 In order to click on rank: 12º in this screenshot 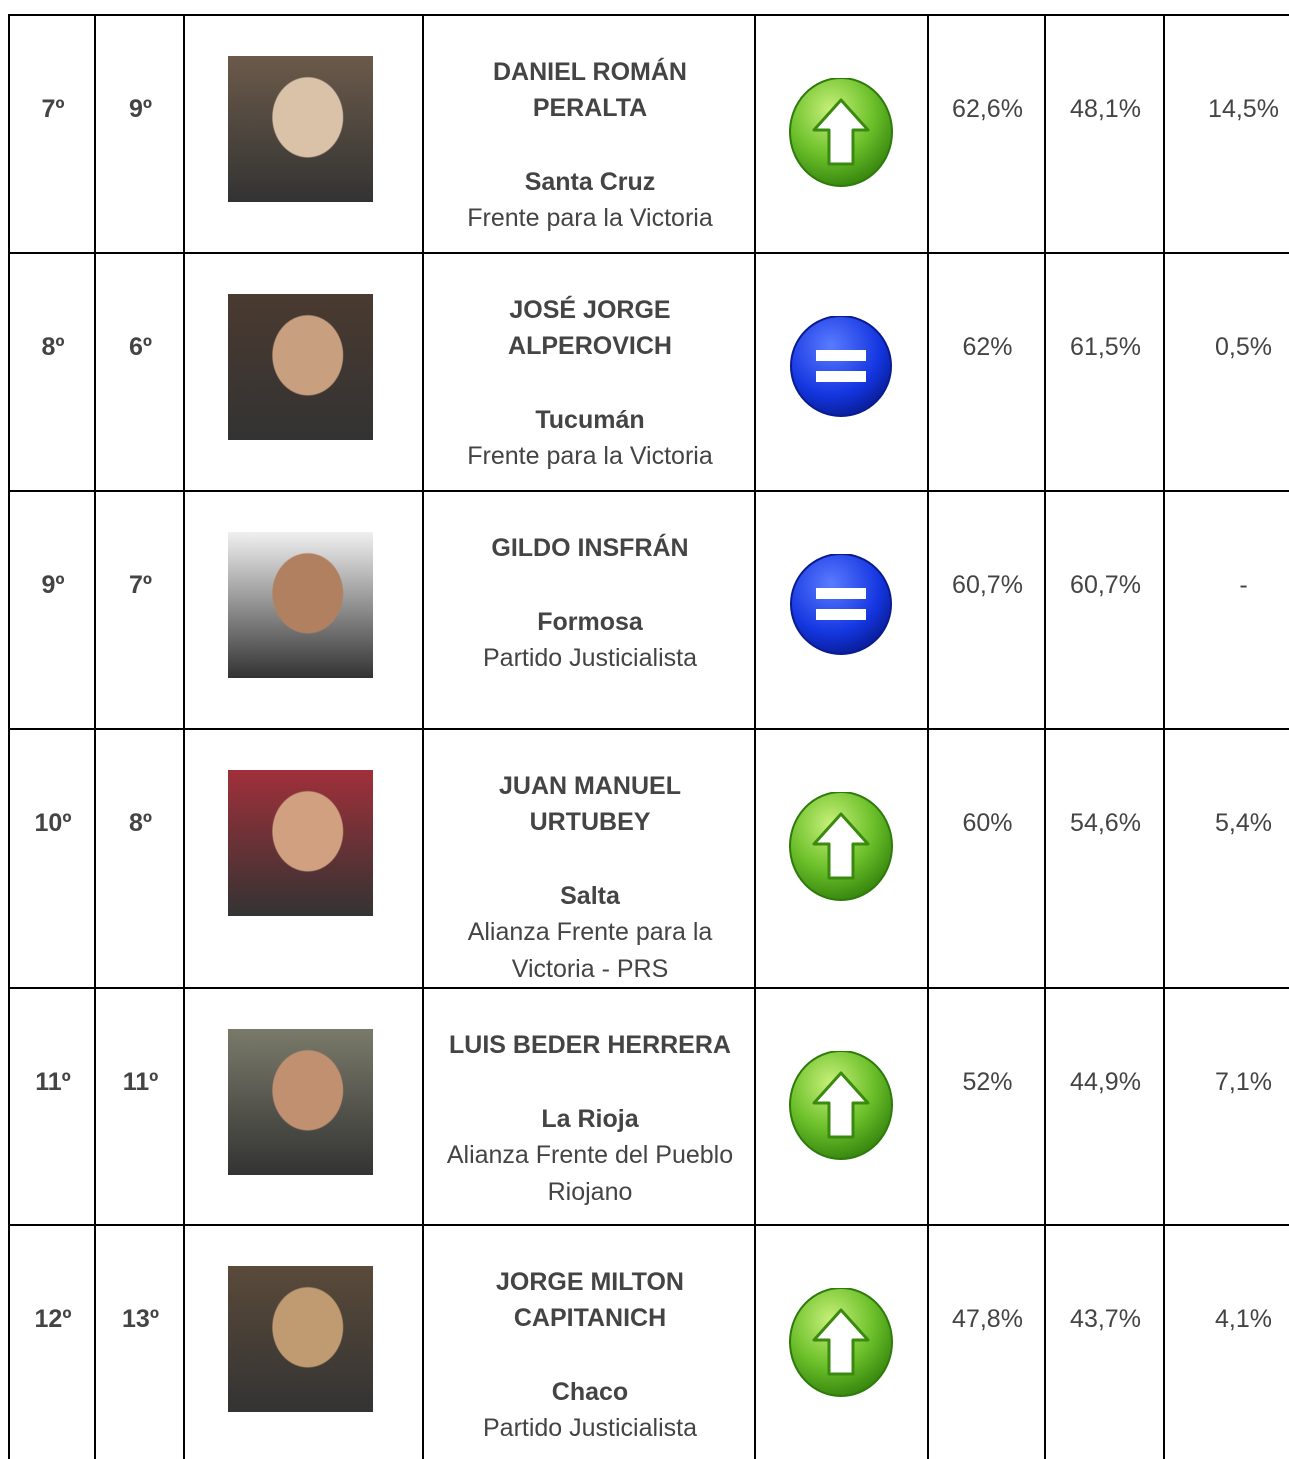, I will do `click(53, 1319)`.